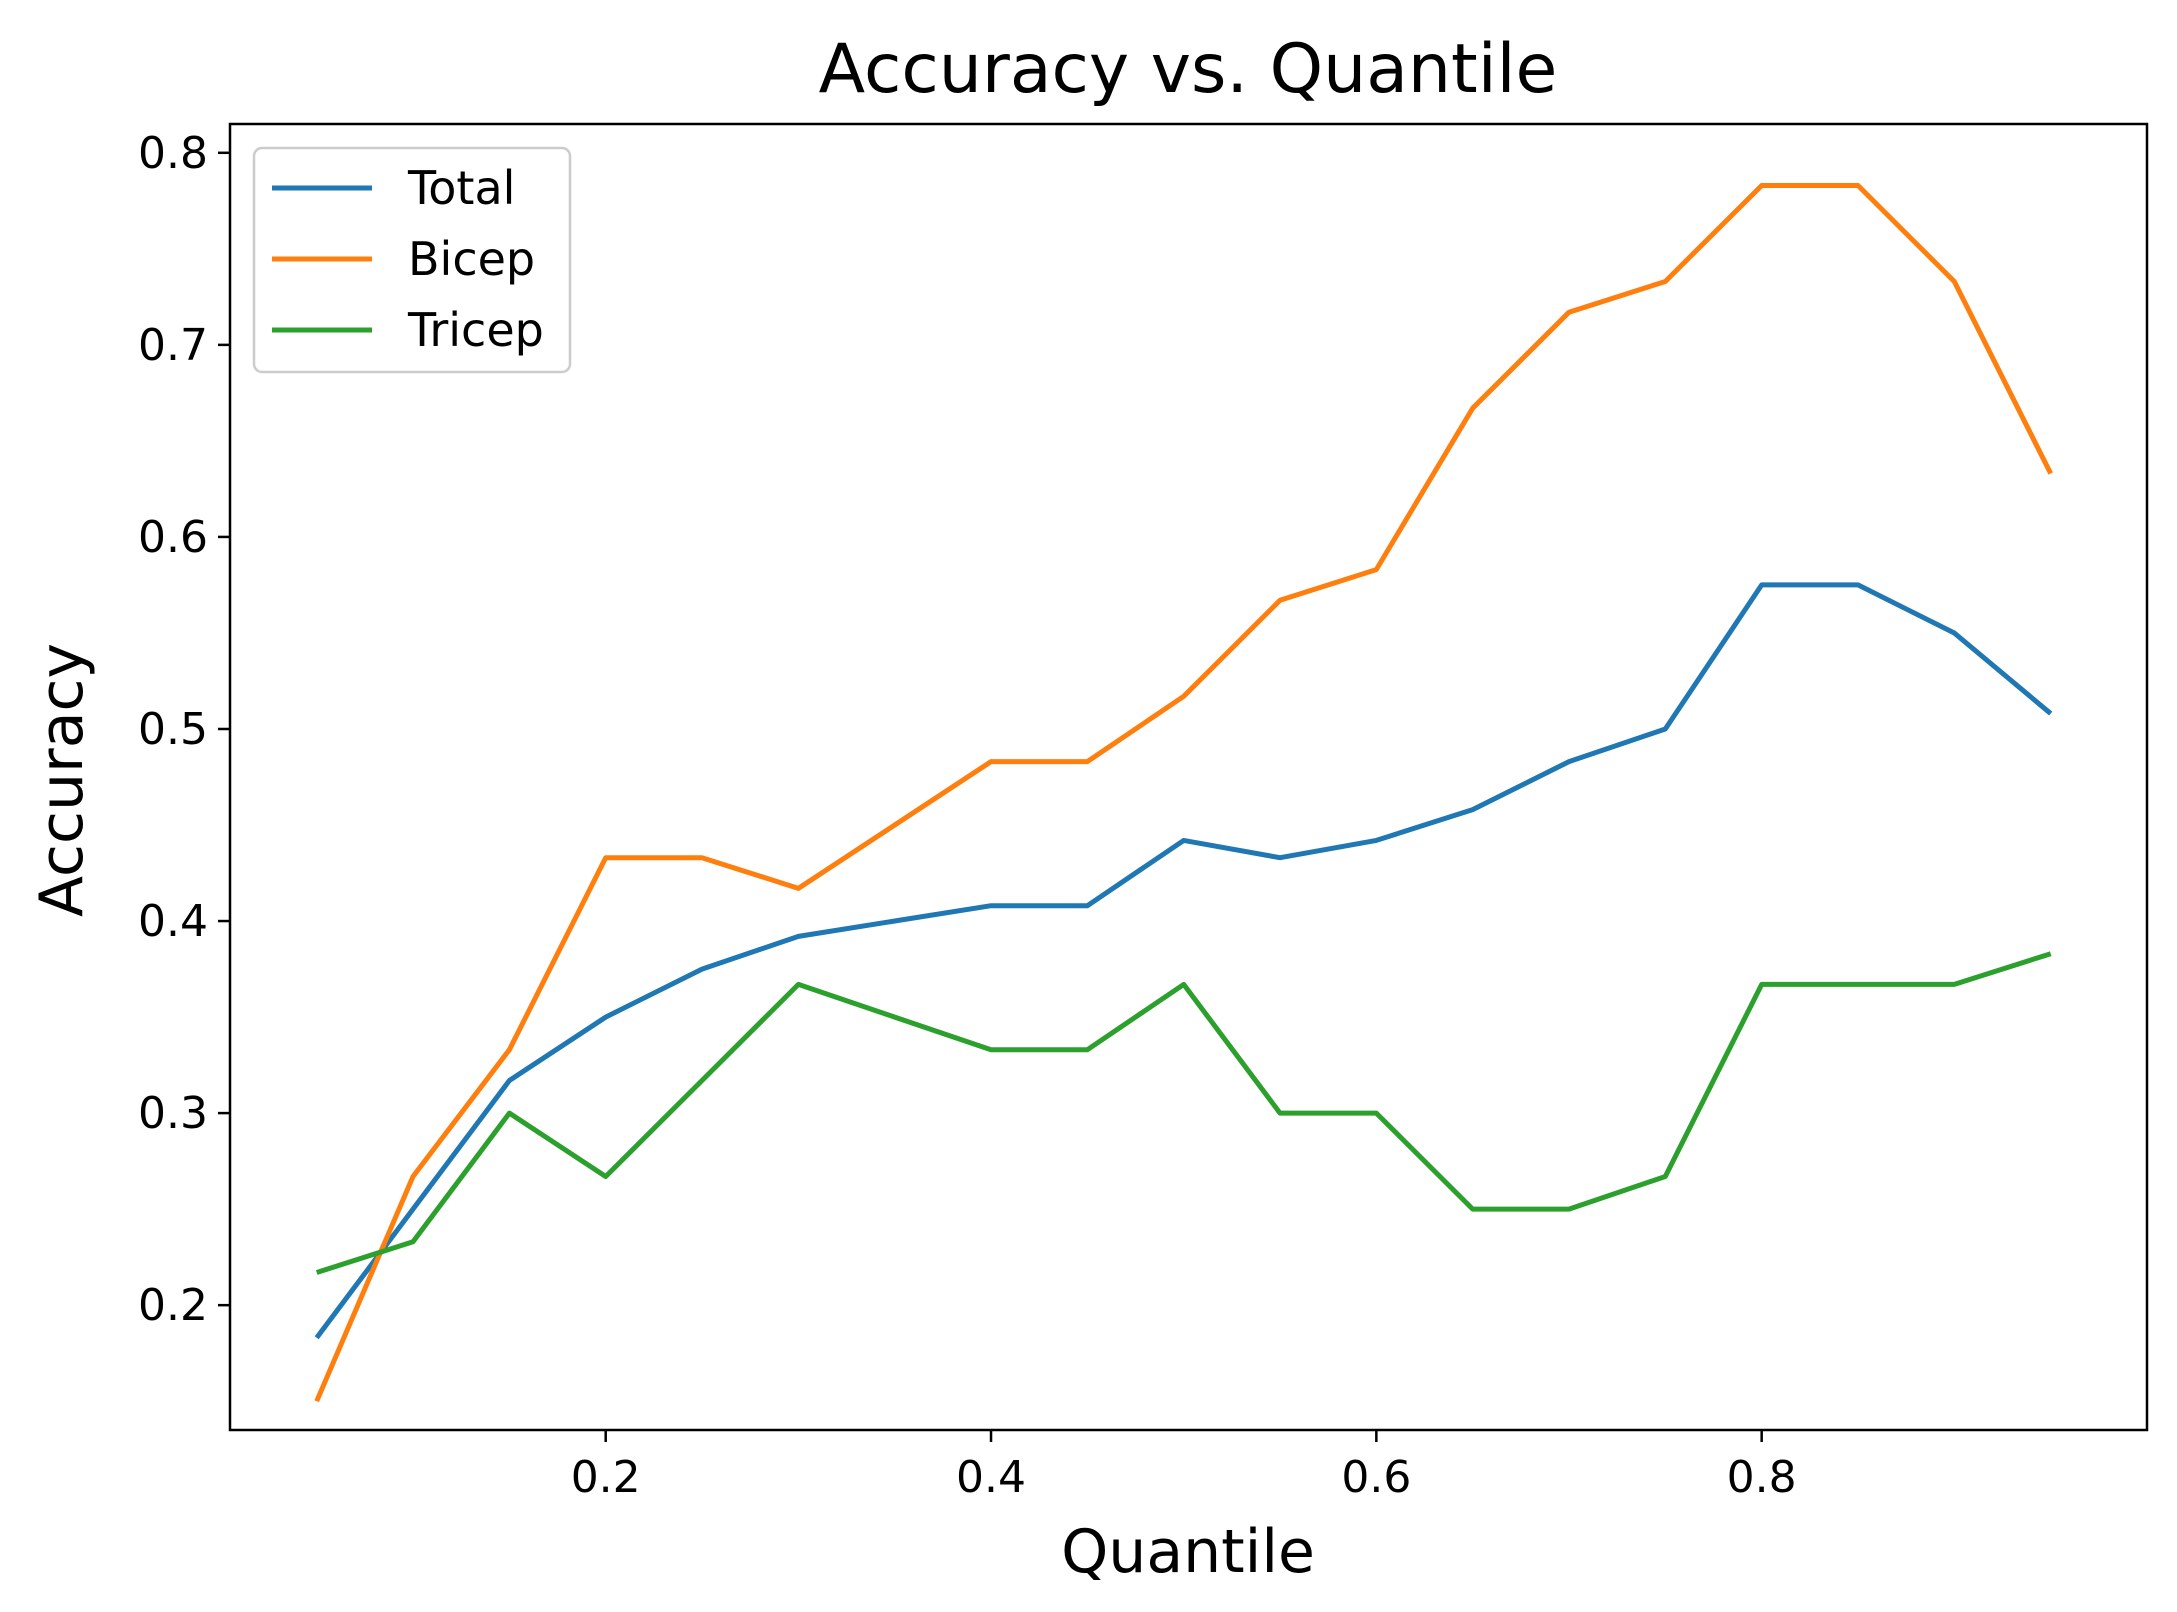 This screenshot has height=1612, width=2177. I want to click on legend-label-total: Total, so click(461, 188).